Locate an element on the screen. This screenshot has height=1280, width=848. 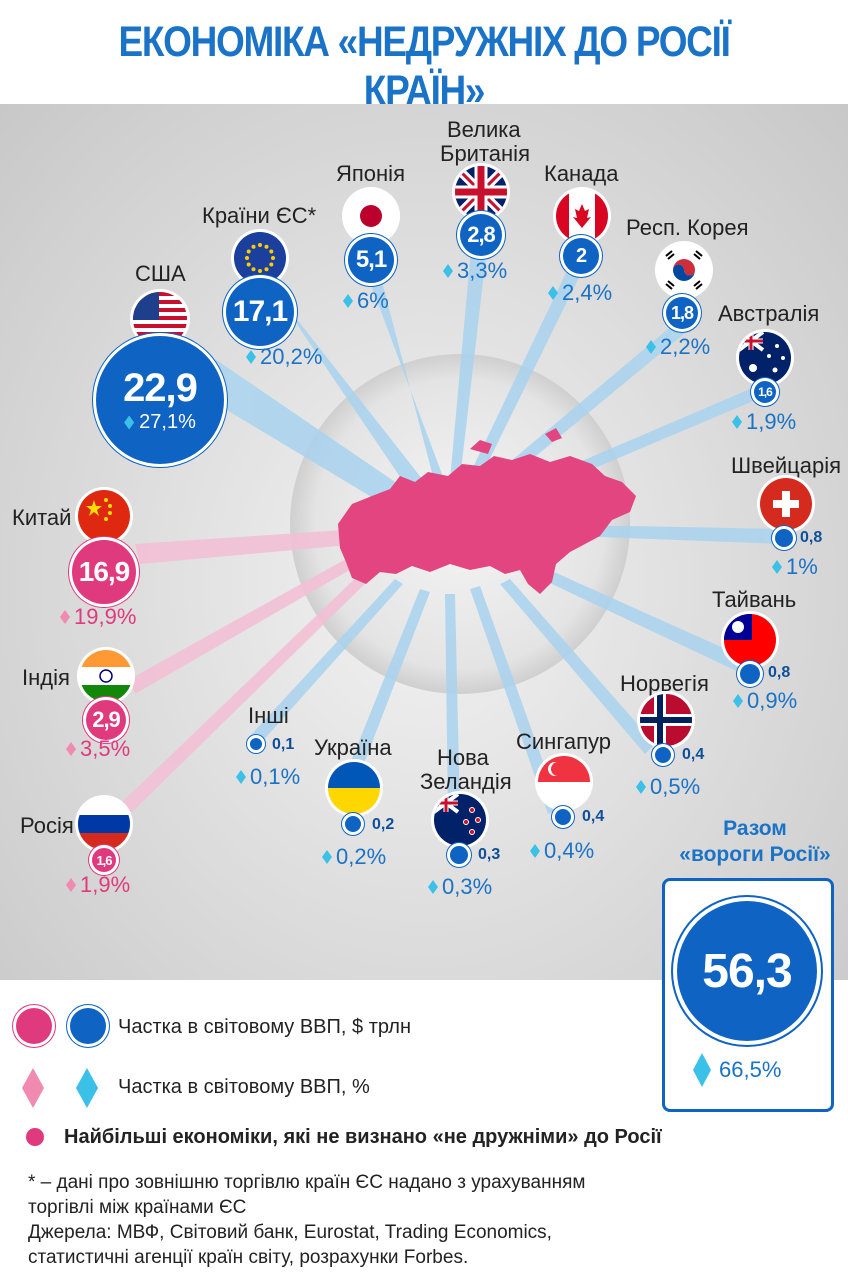
pct-uk: 3,3% is located at coordinates (475, 271).